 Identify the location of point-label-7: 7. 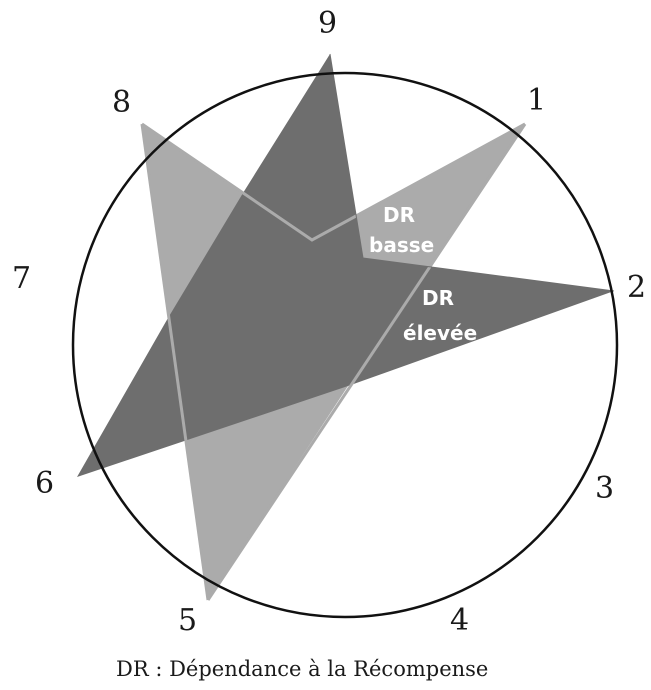
(21, 278).